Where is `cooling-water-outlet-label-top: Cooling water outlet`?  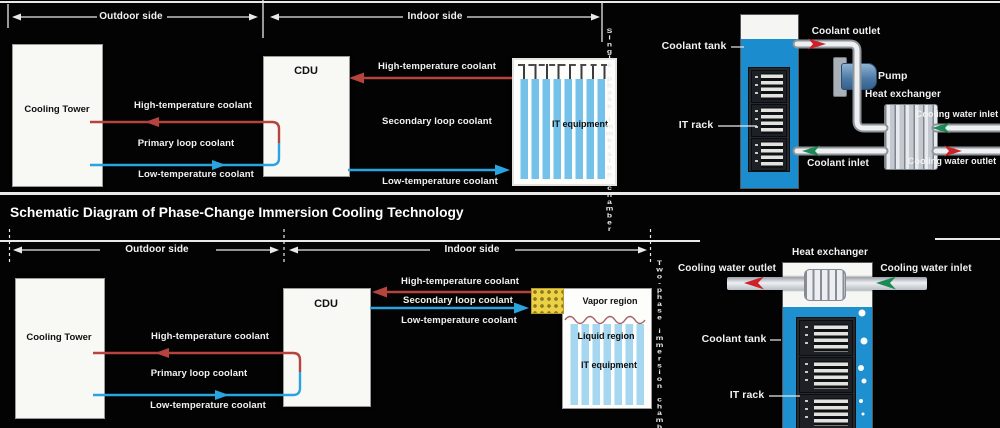
cooling-water-outlet-label-top: Cooling water outlet is located at coordinates (952, 161).